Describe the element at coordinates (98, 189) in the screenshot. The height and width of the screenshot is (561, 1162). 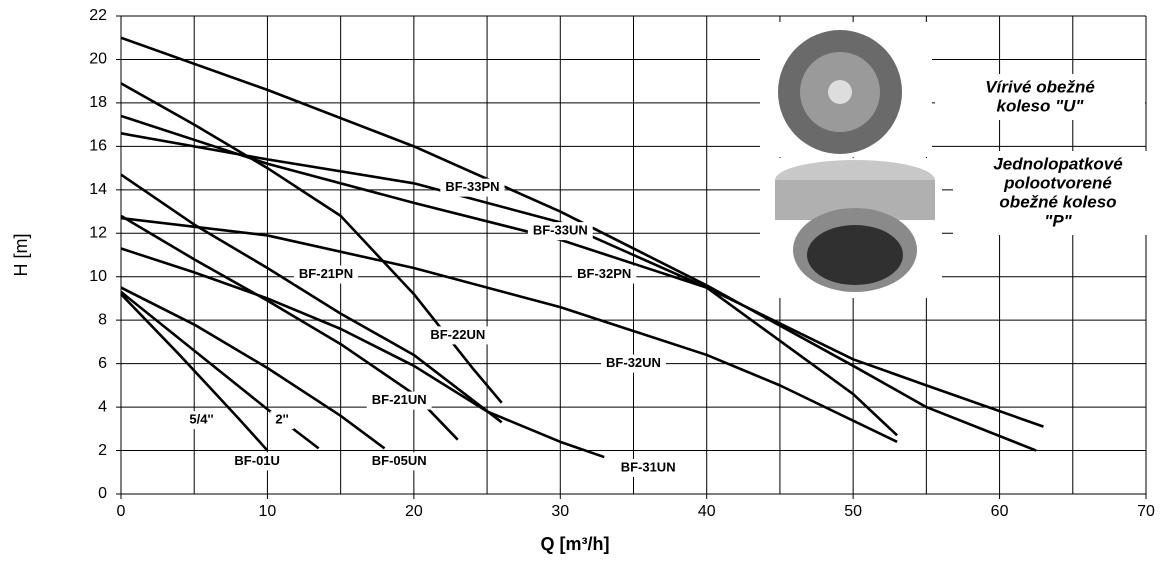
I see `y-tick-label: 14` at that location.